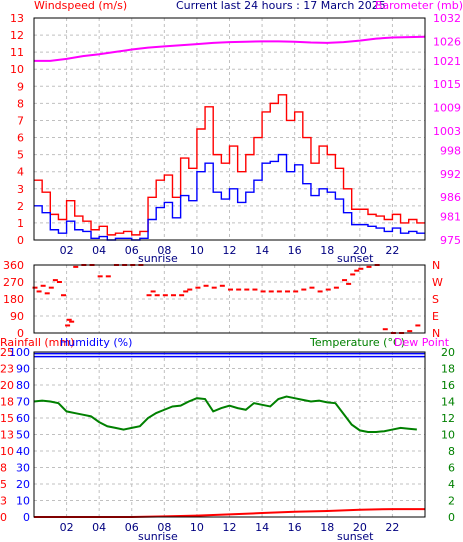  Describe the element at coordinates (451, 501) in the screenshot. I see `temperature-tick-label: 2` at that location.